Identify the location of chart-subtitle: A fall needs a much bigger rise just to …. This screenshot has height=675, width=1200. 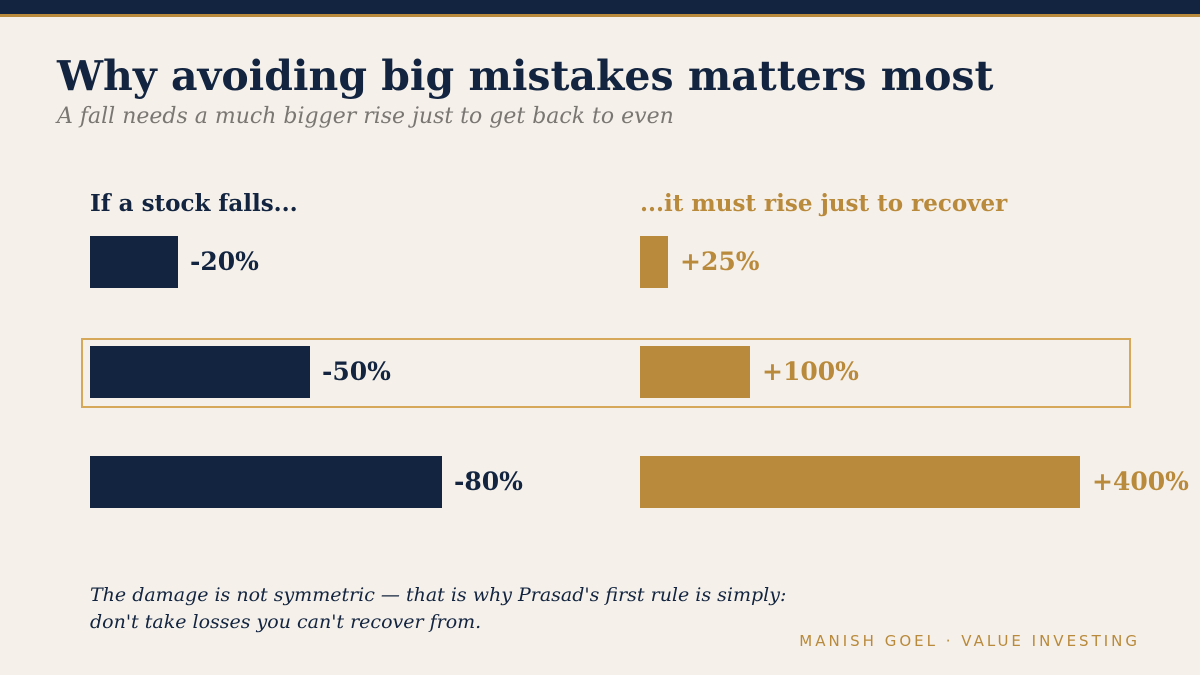
(365, 116).